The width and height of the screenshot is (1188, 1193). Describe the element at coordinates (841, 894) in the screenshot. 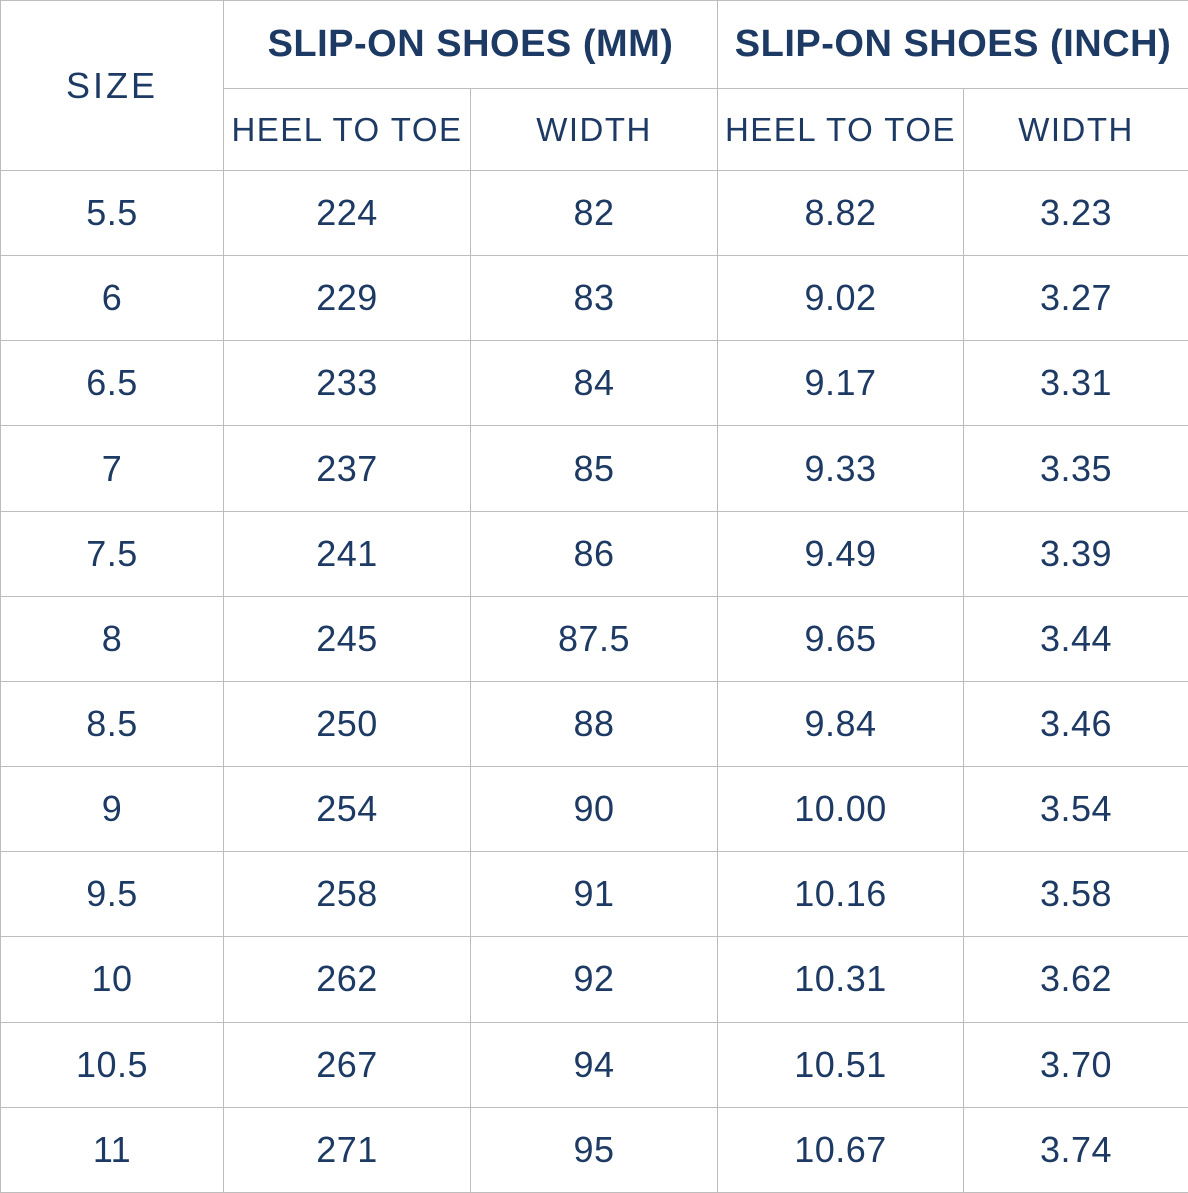

I see `inch-heel-to-toe-cell: 10.16` at that location.